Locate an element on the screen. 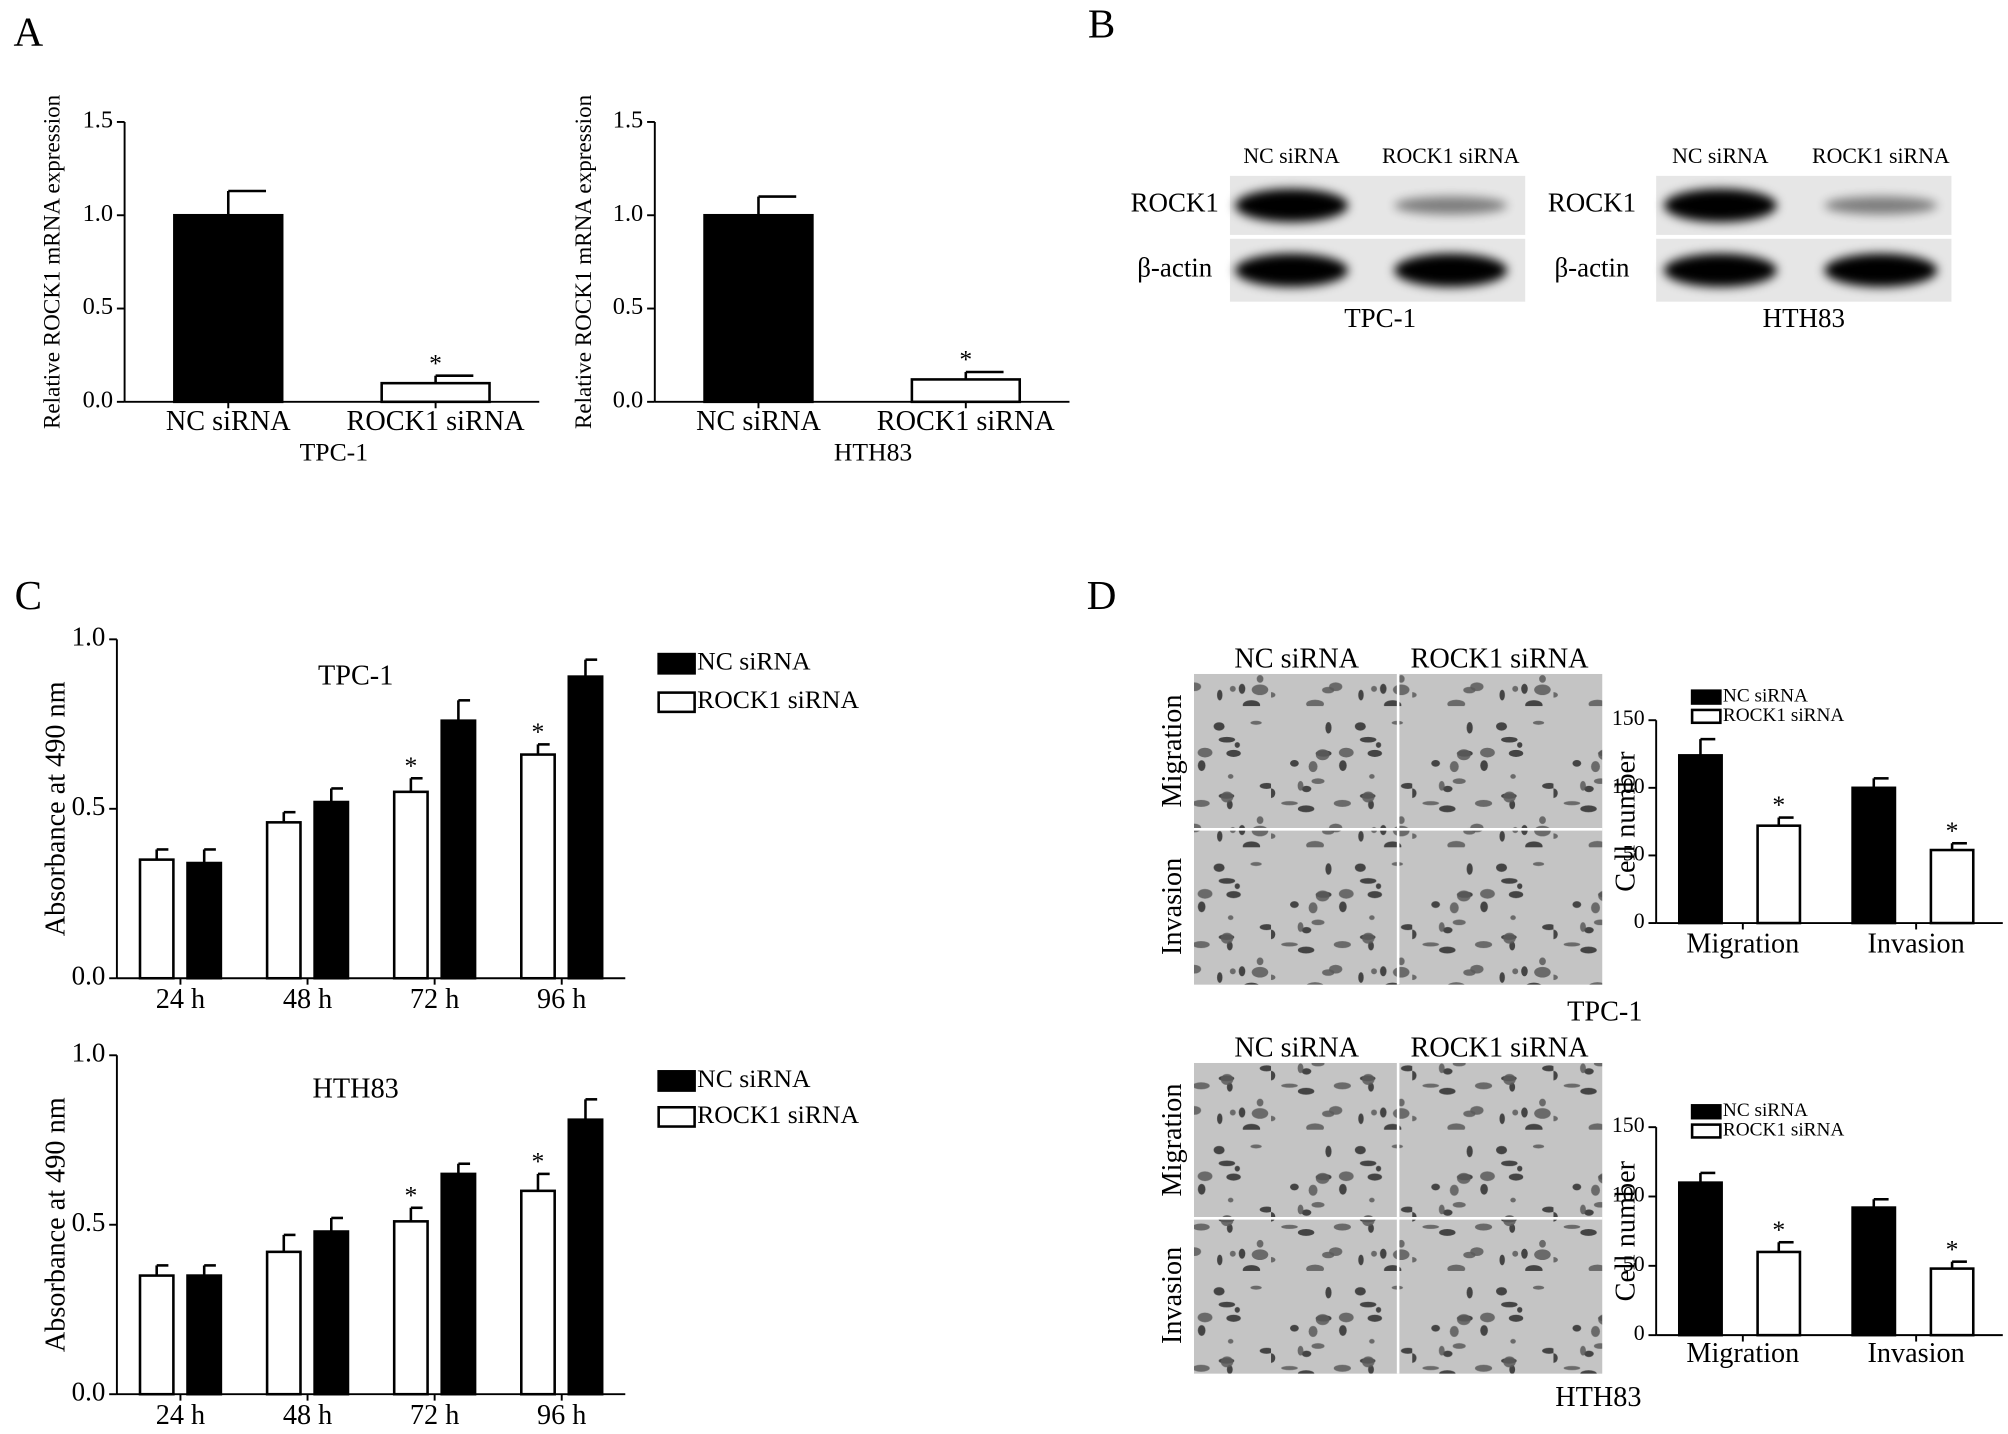 This screenshot has height=1434, width=2008. y-axis-label: Cell number is located at coordinates (1625, 1230).